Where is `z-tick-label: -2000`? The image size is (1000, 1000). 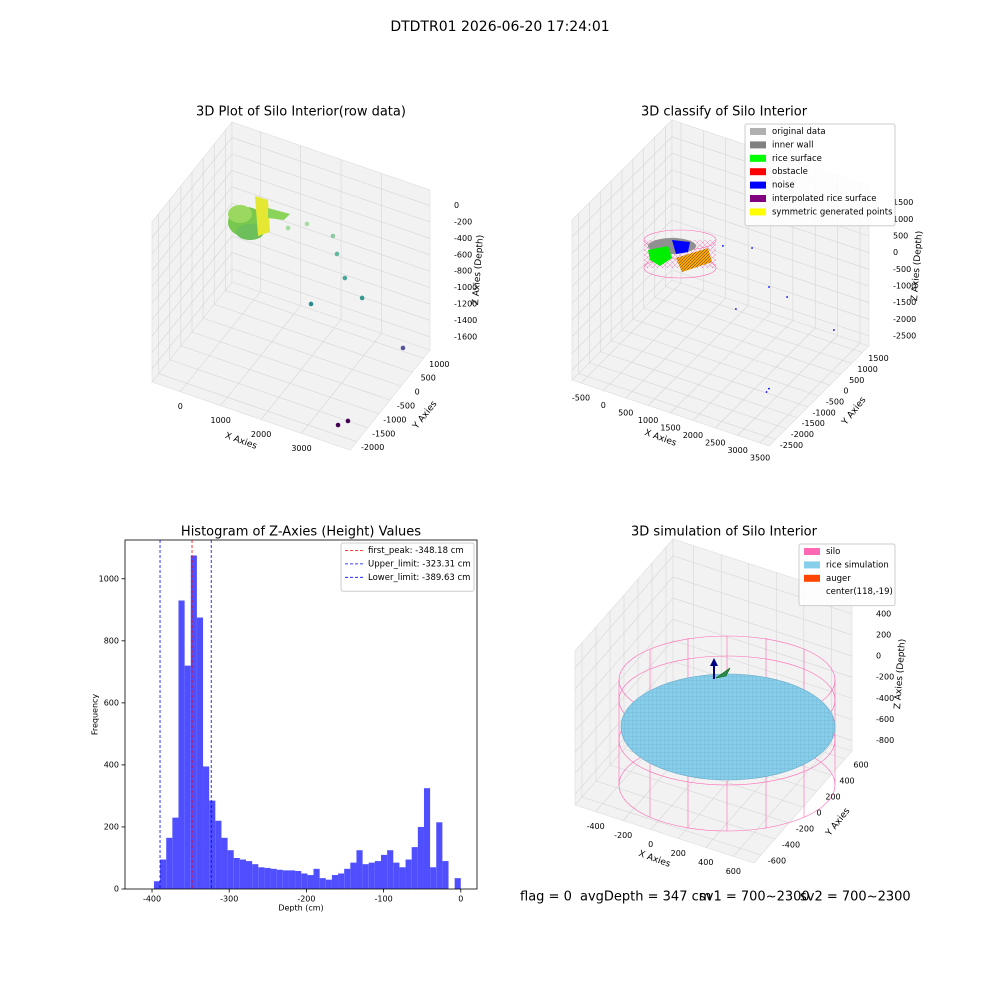
z-tick-label: -2000 is located at coordinates (904, 319).